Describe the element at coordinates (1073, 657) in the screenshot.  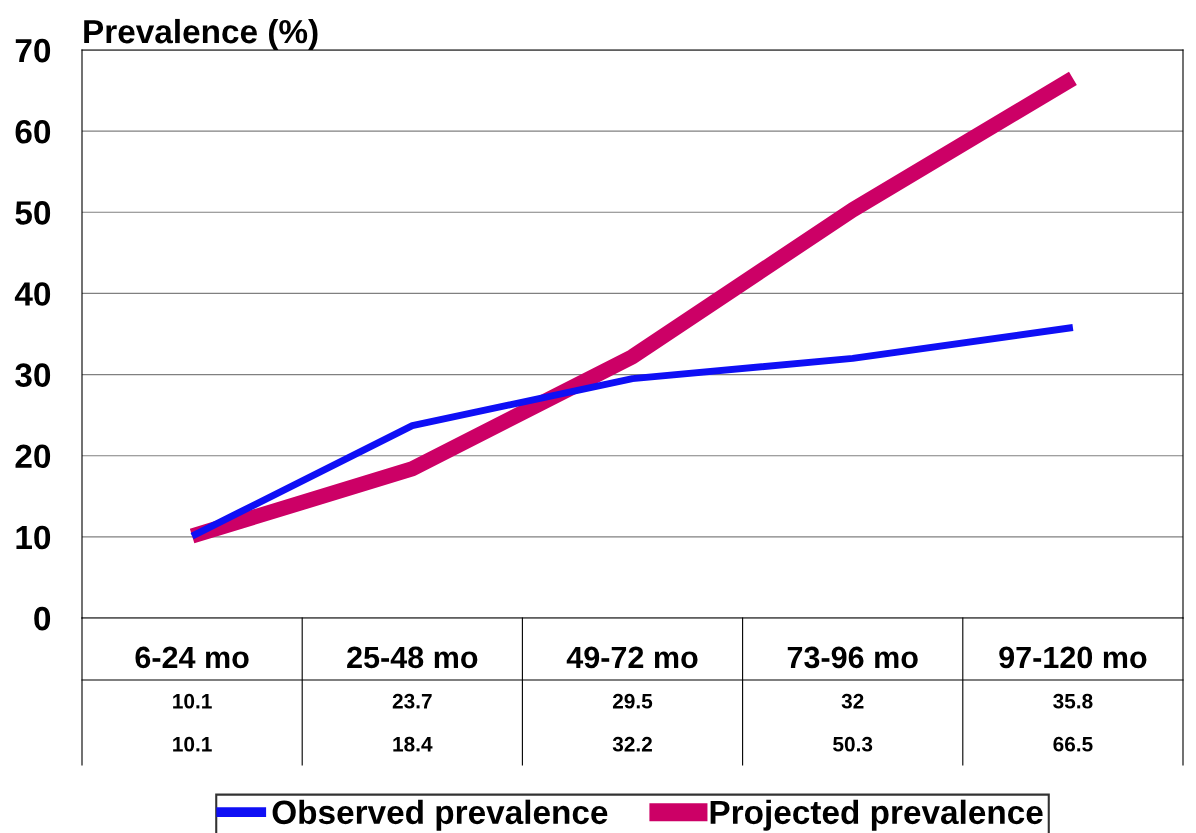
I see `x-tick-label: 97-120 mo` at that location.